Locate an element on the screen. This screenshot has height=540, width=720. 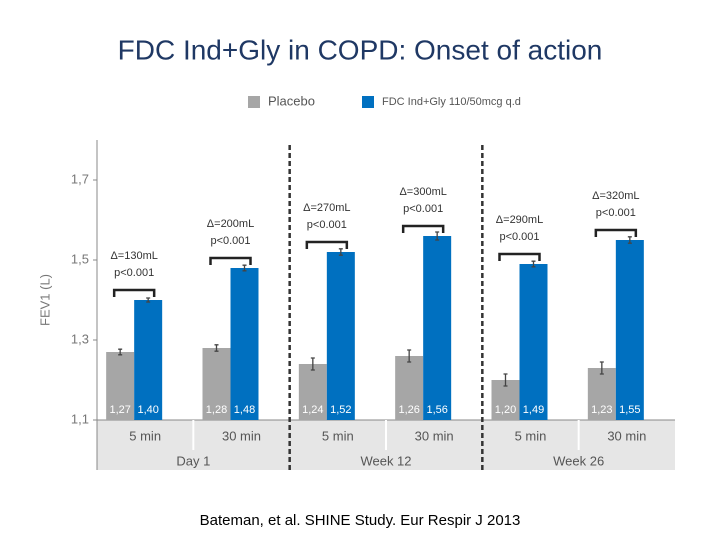
annotation: Δ=130mL is located at coordinates (133, 256).